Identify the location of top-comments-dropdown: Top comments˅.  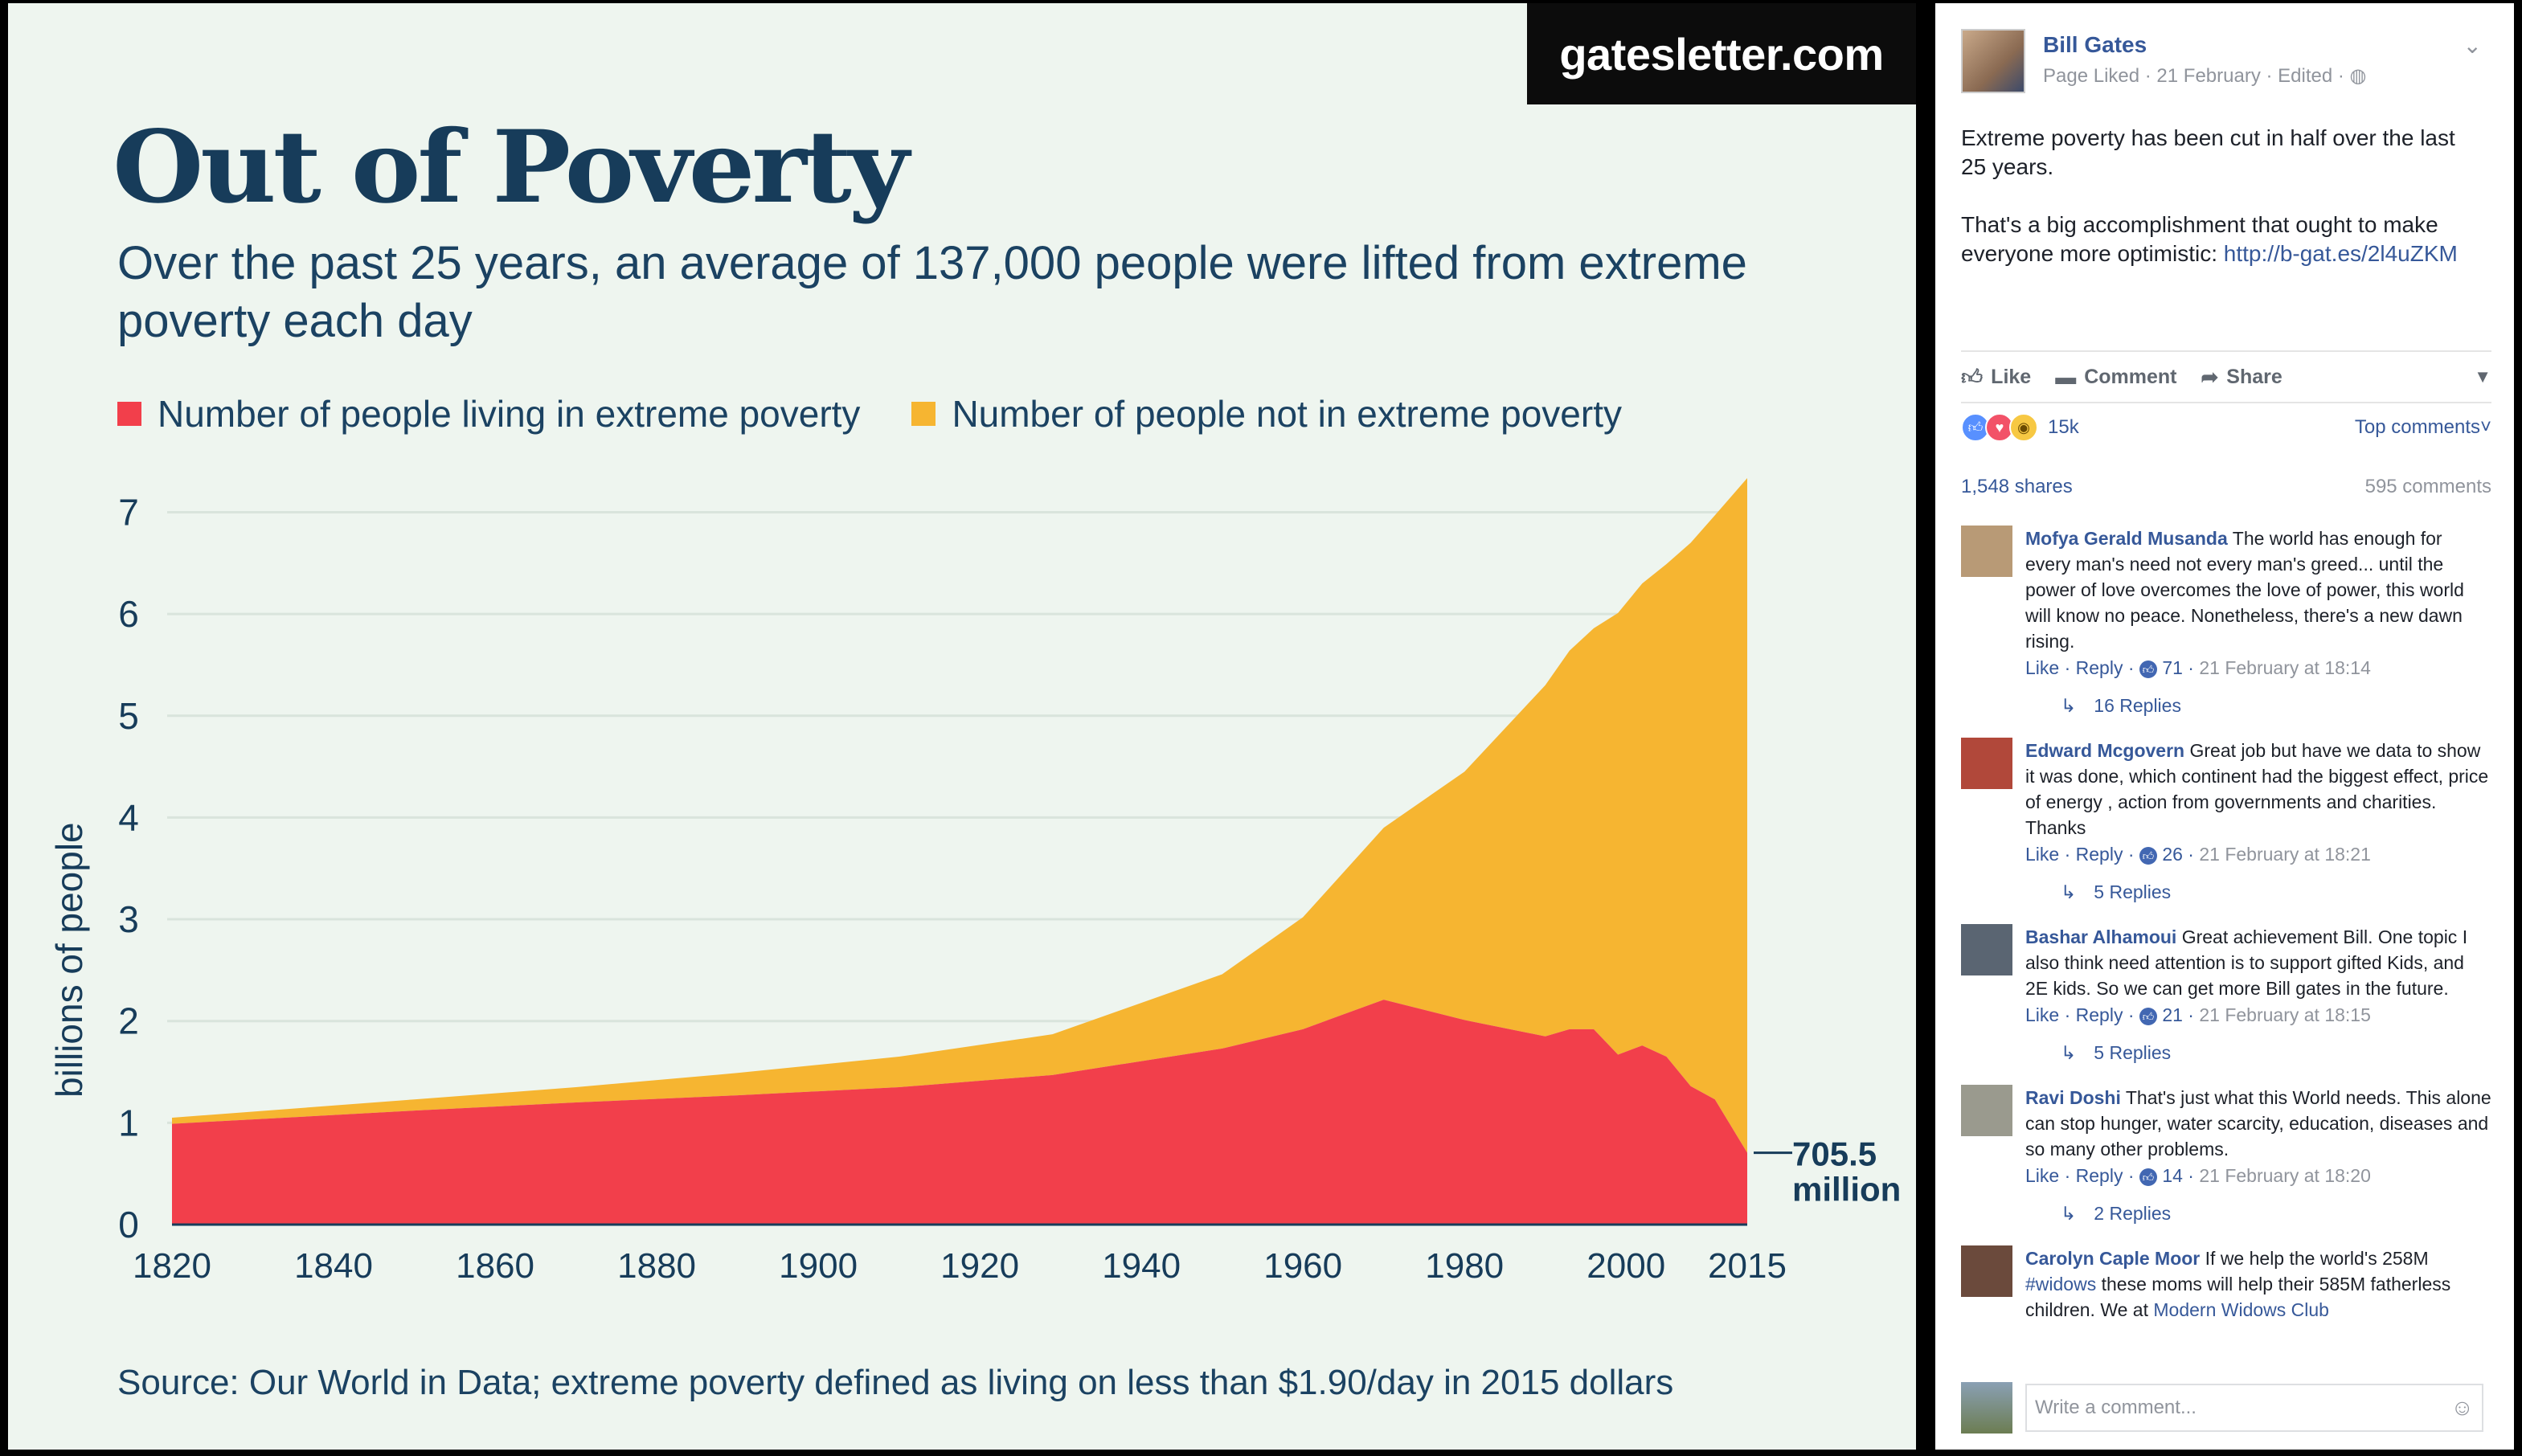
(2423, 427).